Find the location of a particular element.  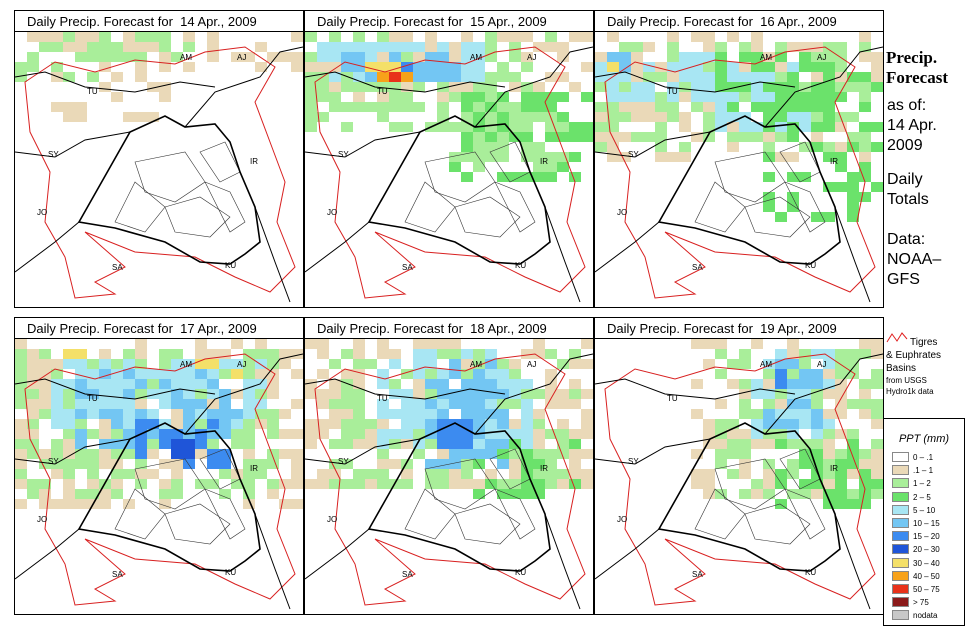

legend-row: 2 – 5 is located at coordinates (911, 497).